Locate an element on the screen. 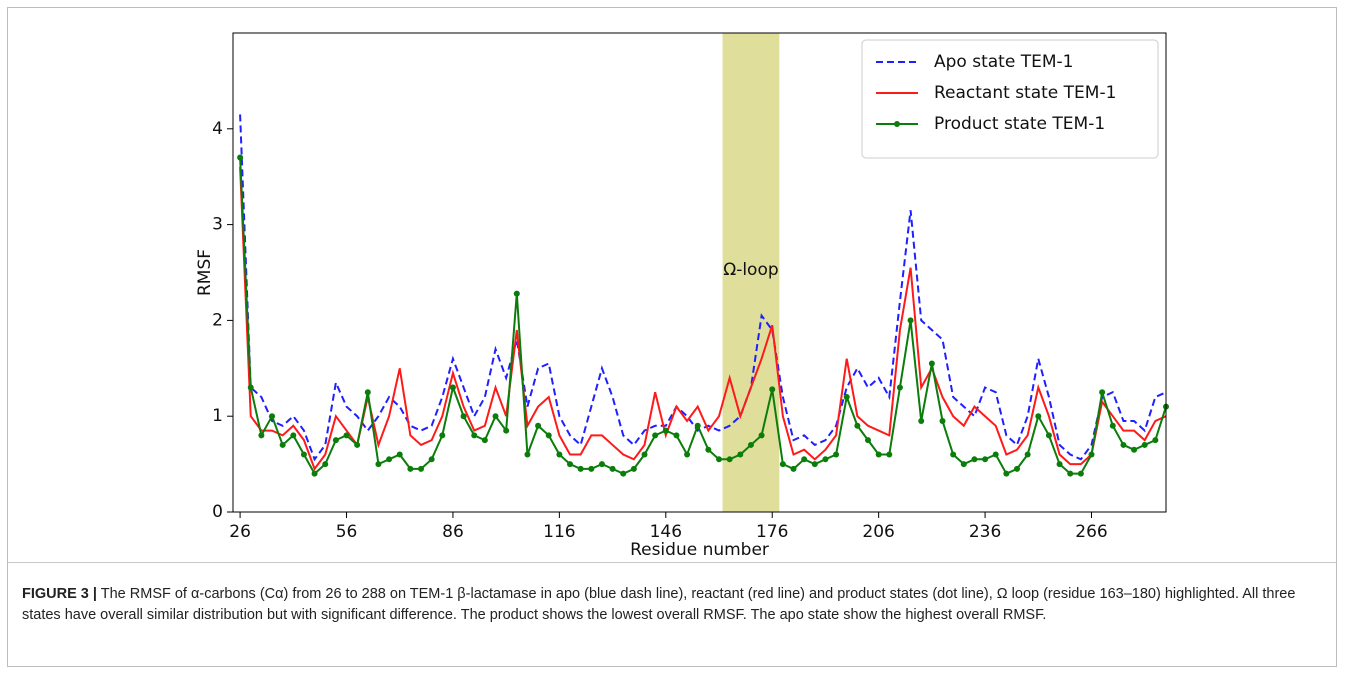 This screenshot has width=1346, height=676. highlight-region is located at coordinates (751, 272).